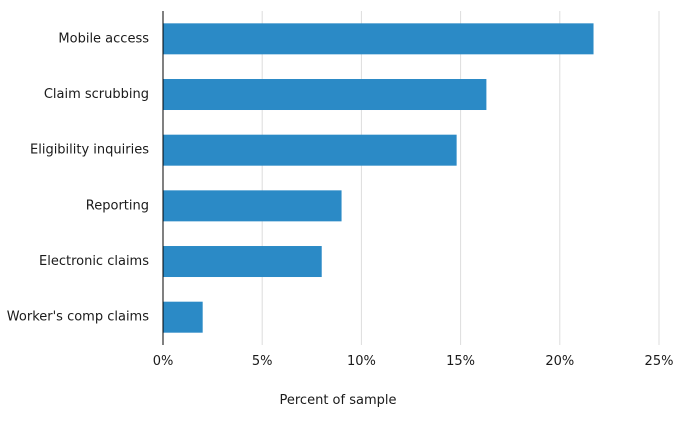 Image resolution: width=675 pixels, height=430 pixels. Describe the element at coordinates (361, 361) in the screenshot. I see `x-tick-label: 10%` at that location.